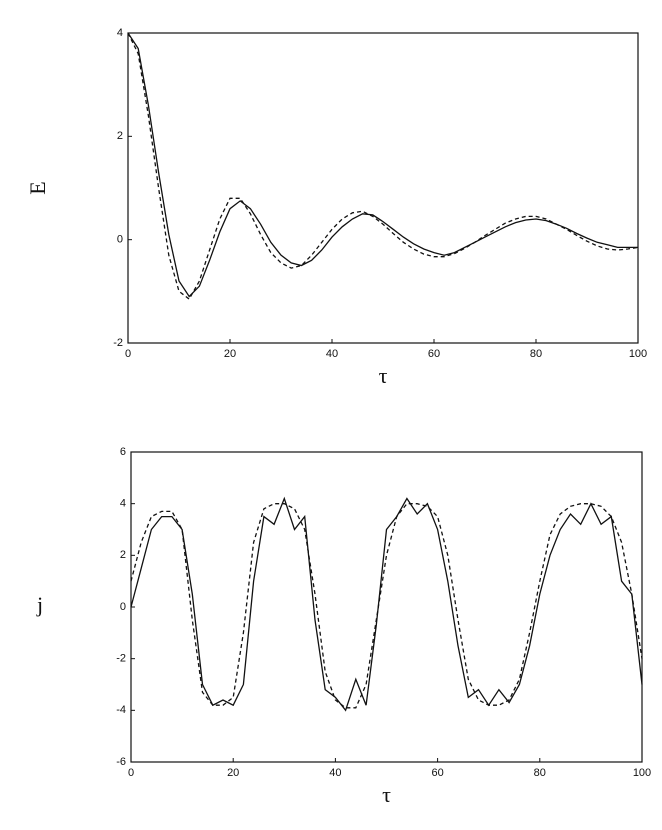 This screenshot has height=830, width=662. What do you see at coordinates (123, 452) in the screenshot?
I see `y-tick-label: 6` at bounding box center [123, 452].